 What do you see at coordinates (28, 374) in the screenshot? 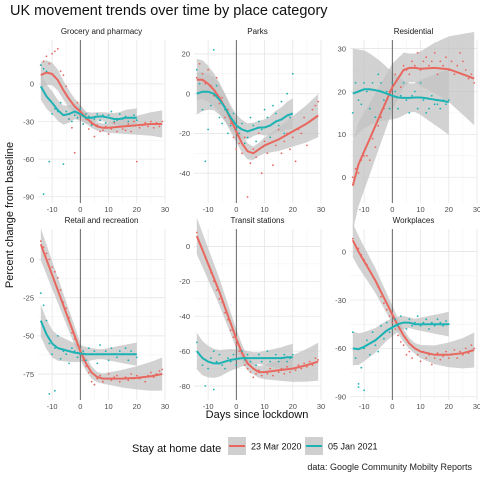
I see `y-tick-label: -75` at bounding box center [28, 374].